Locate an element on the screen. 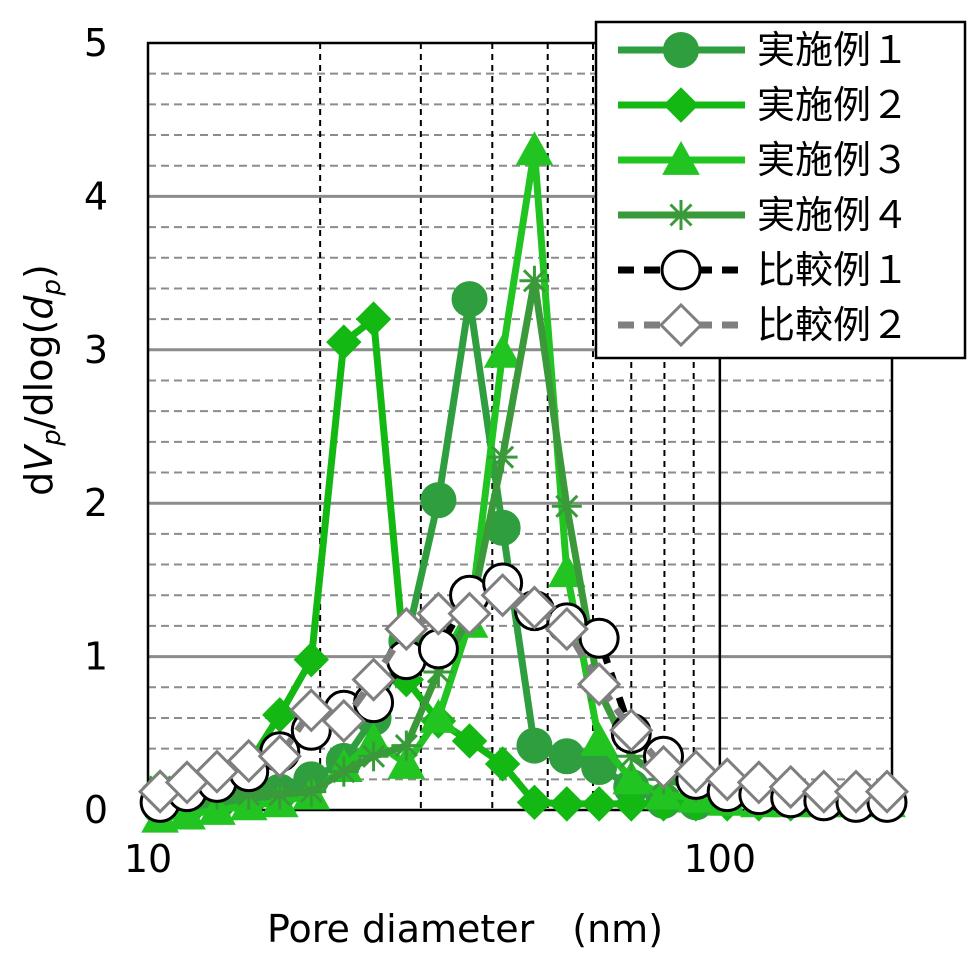 This screenshot has width=975, height=957. legend: 実施例１ 実施例２ 実施例３ 実施例４ 比較例１ 比較例２ is located at coordinates (780, 190).